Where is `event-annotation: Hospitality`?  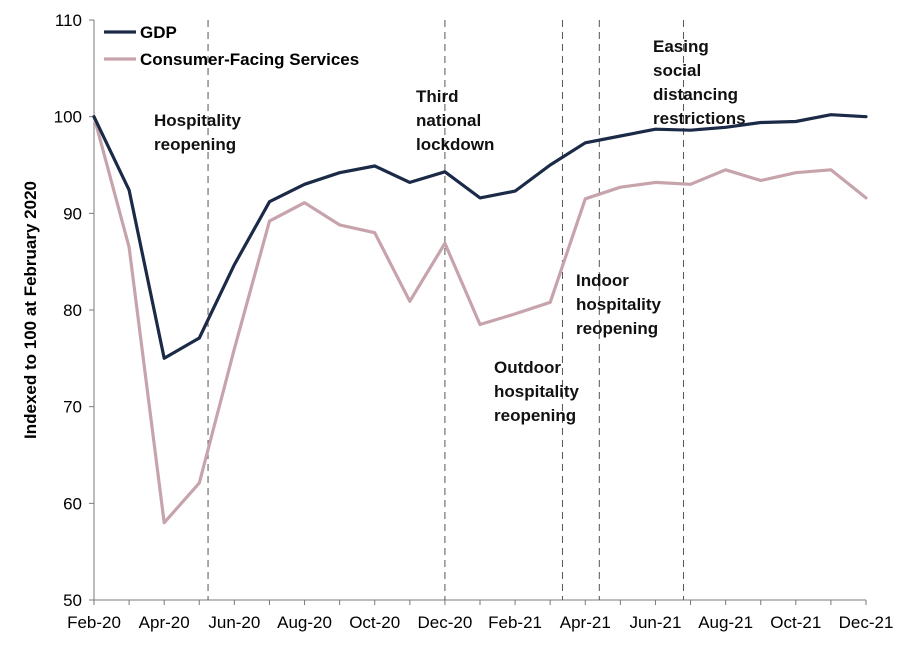
event-annotation: Hospitality is located at coordinates (197, 120).